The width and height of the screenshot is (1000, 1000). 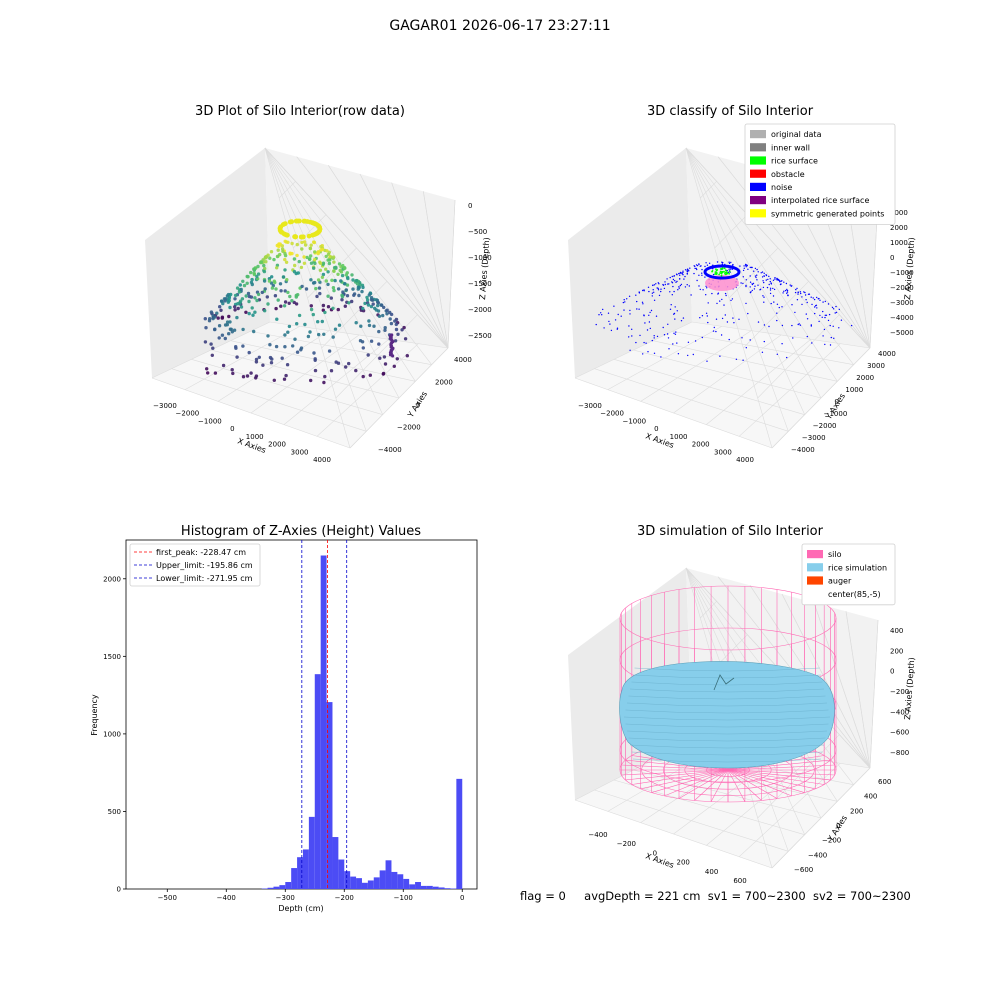 What do you see at coordinates (722, 385) in the screenshot?
I see `classify-pane-floor` at bounding box center [722, 385].